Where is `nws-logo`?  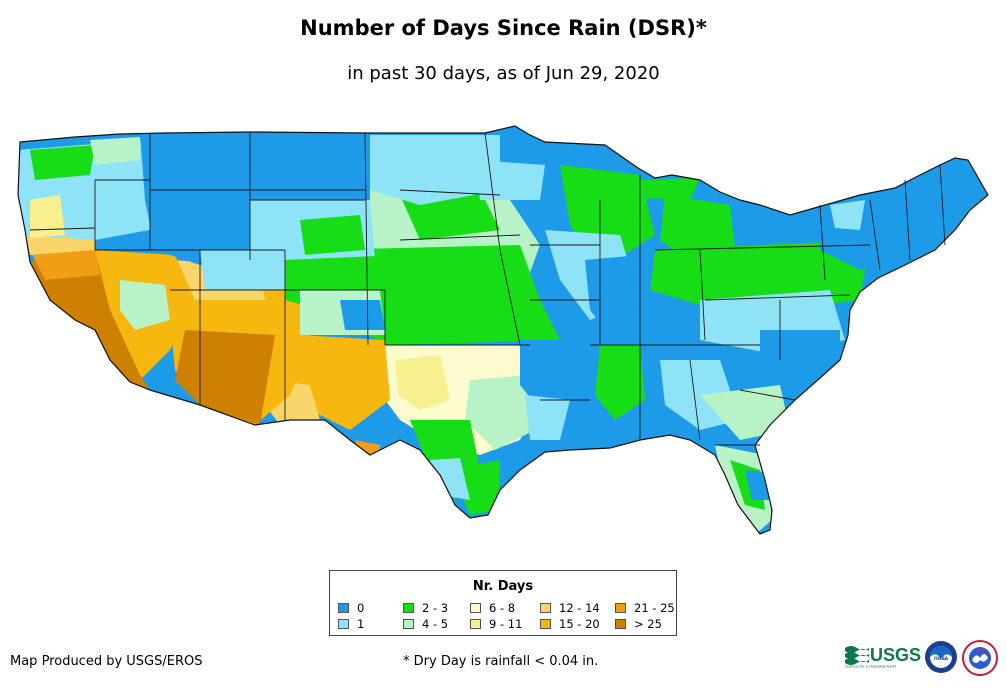
nws-logo is located at coordinates (980, 658).